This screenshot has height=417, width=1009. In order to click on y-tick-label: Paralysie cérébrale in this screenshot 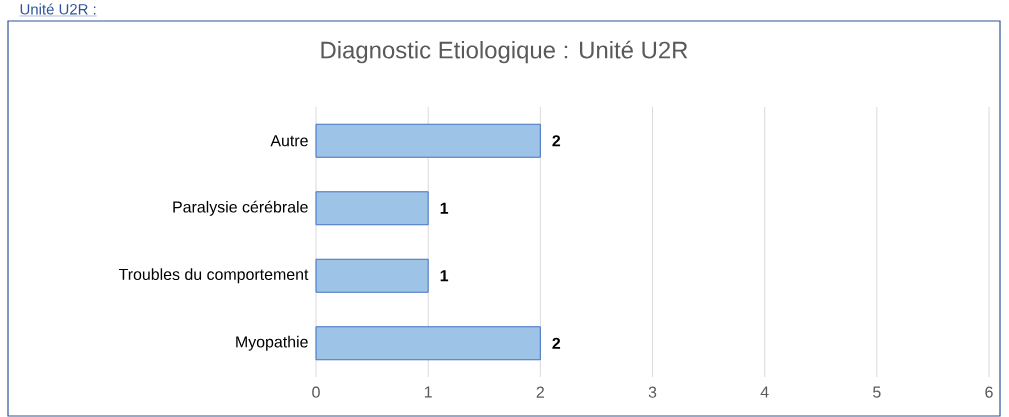, I will do `click(240, 208)`.